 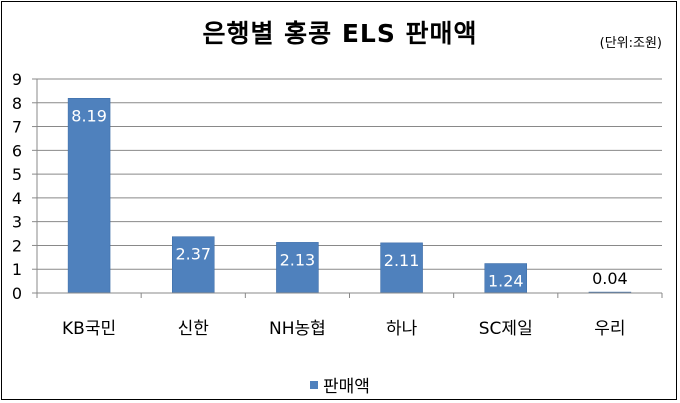 I want to click on x-tick-label: NH농협, so click(x=297, y=329).